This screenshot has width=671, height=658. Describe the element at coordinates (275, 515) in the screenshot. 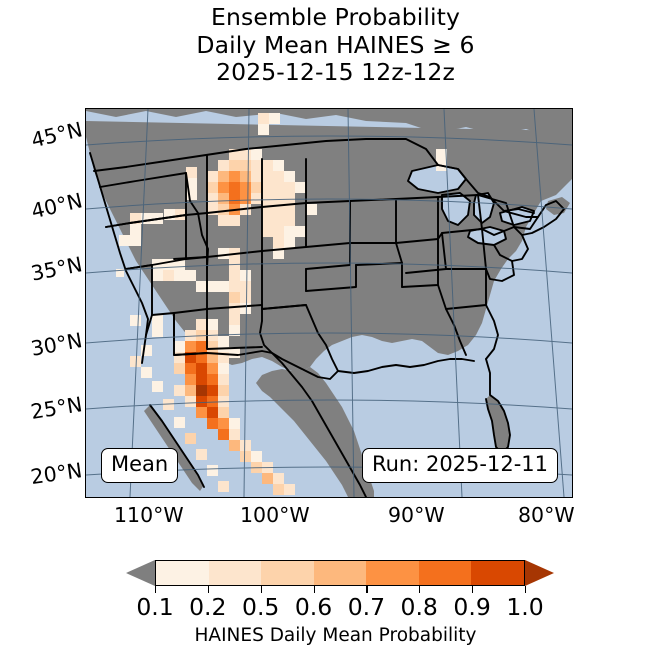

I see `lon-label-100w: 100°W` at that location.